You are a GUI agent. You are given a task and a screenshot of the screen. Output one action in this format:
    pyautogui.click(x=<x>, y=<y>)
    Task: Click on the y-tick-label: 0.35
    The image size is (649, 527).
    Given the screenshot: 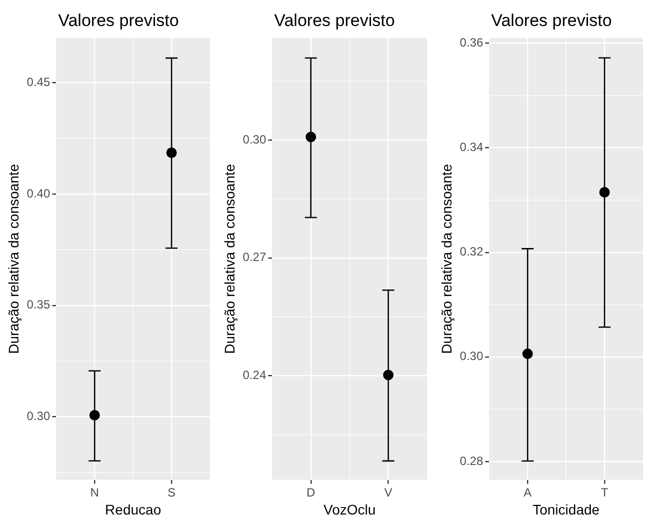 What is the action you would take?
    pyautogui.click(x=38, y=305)
    